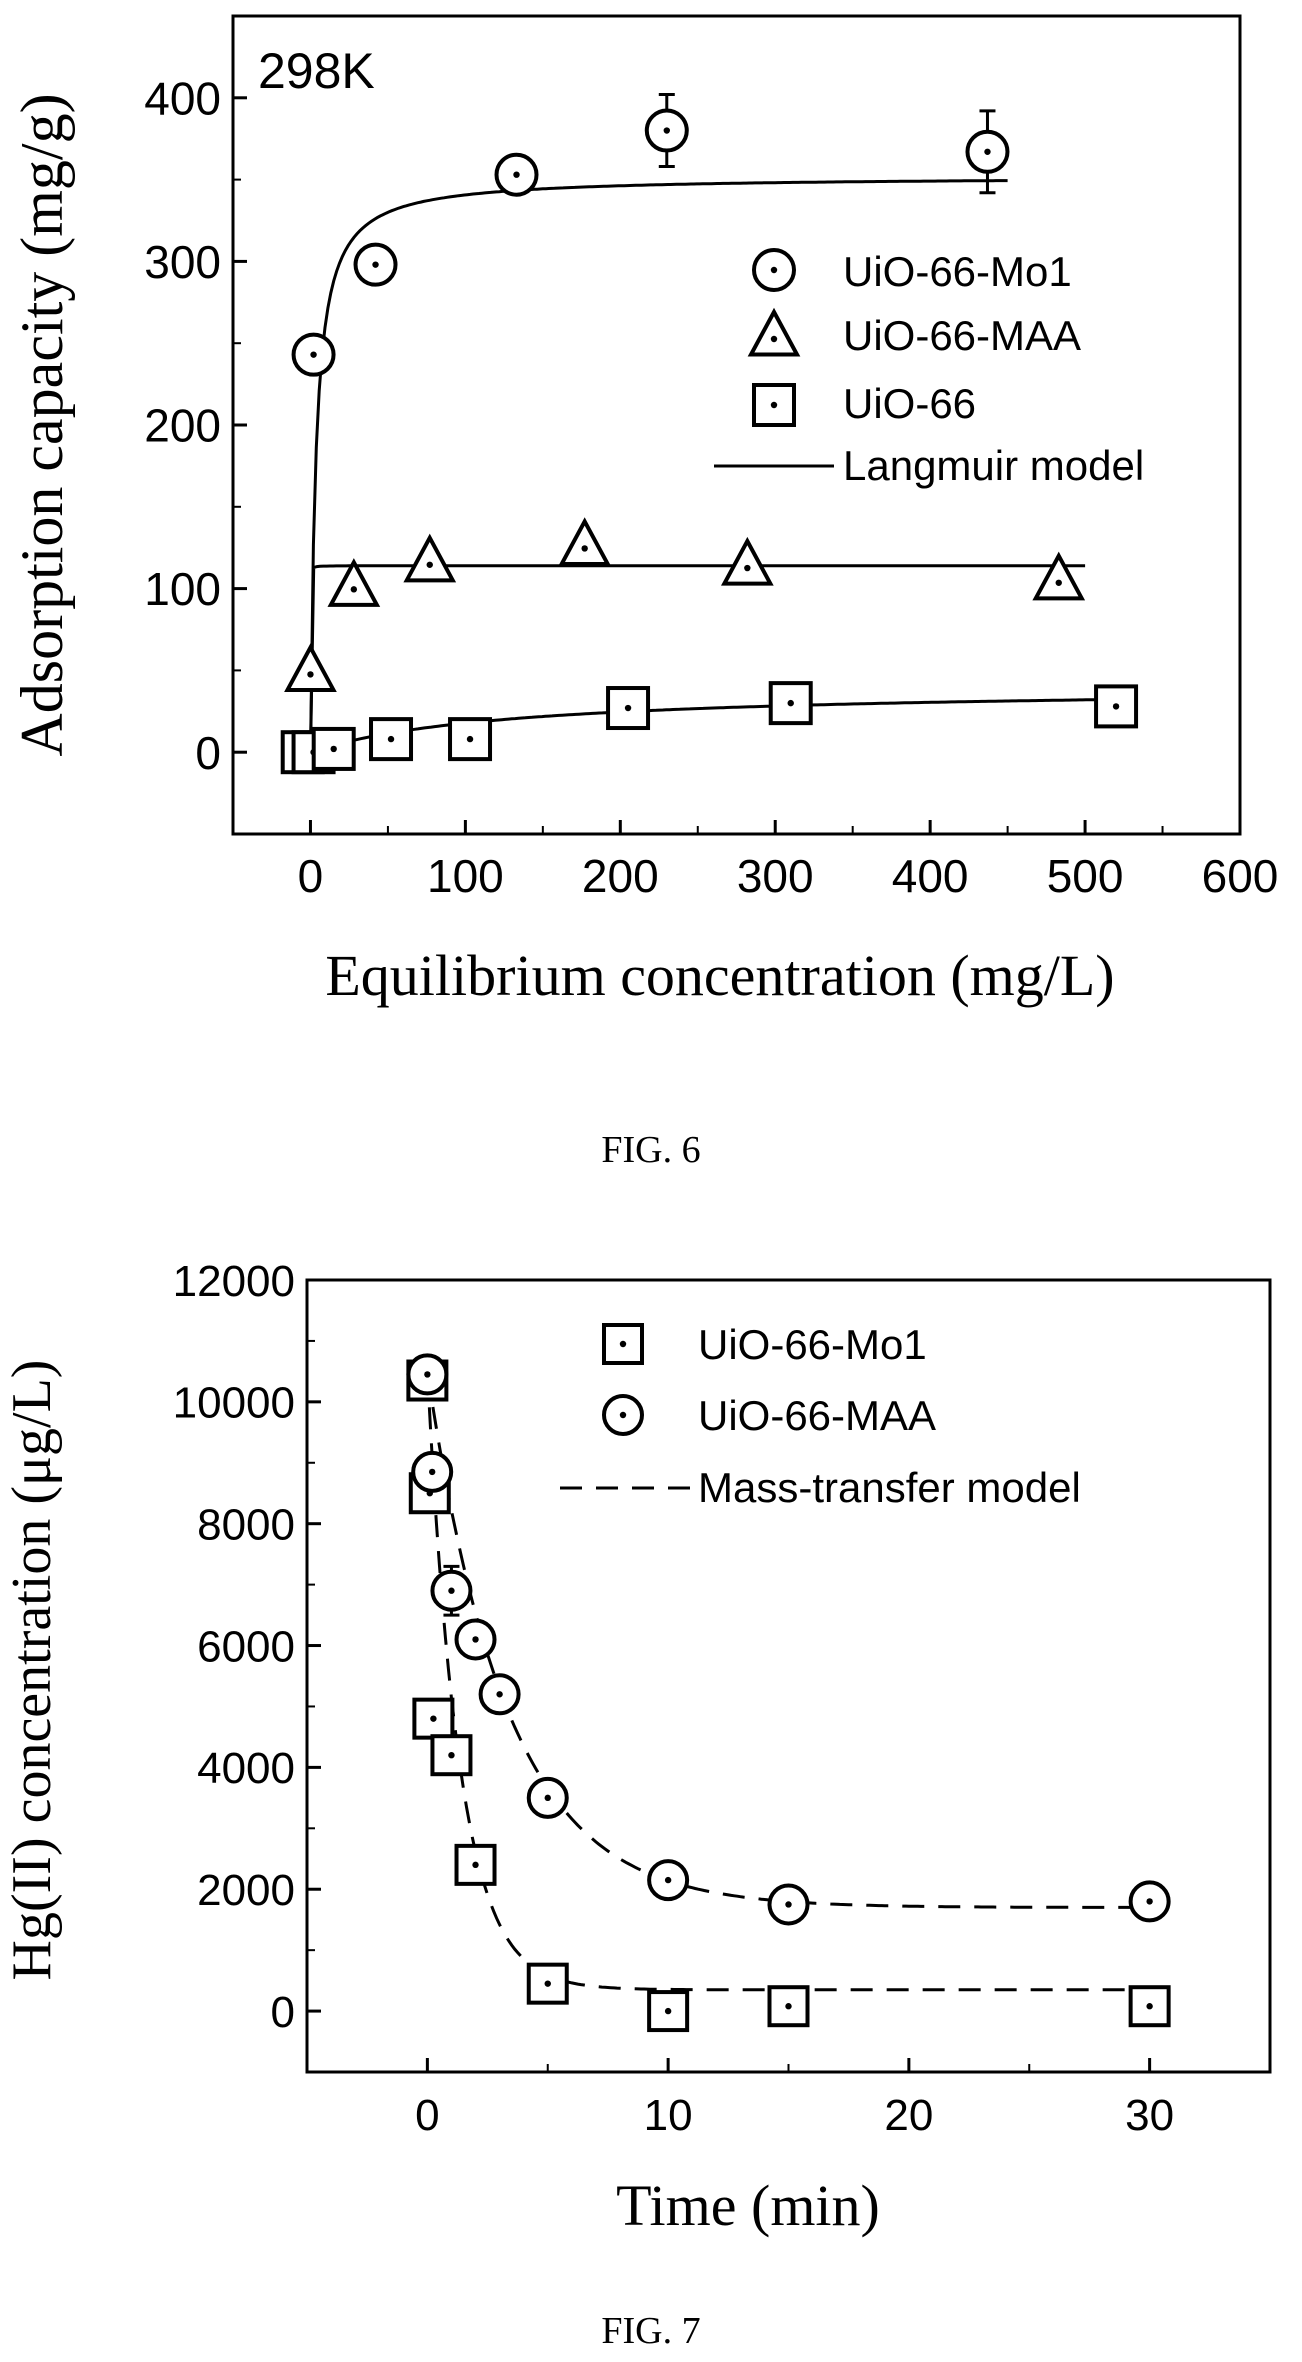  I want to click on y-tick-label-2000: 2000, so click(246, 1890).